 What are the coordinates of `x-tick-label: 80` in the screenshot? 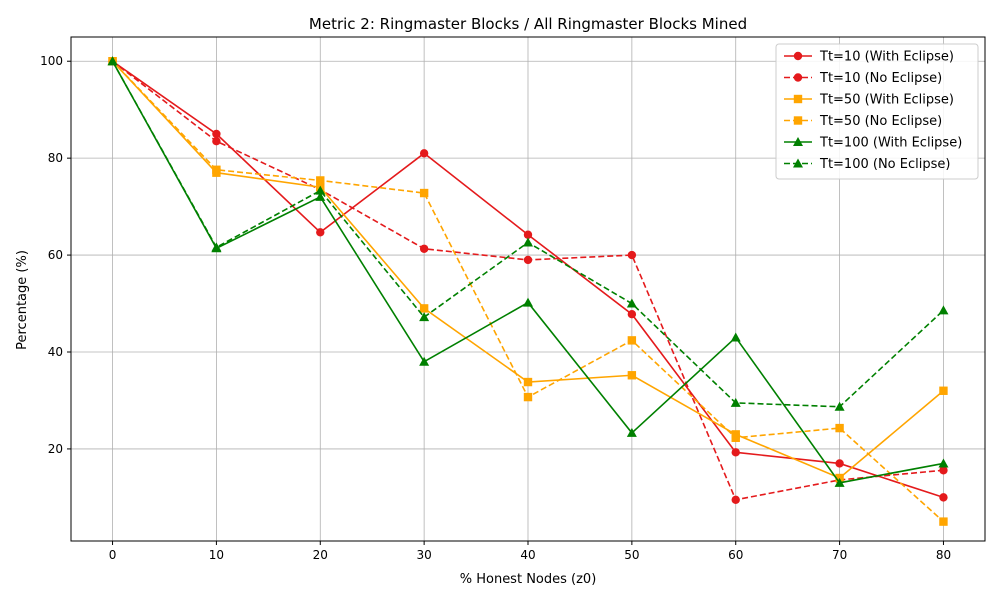 It's located at (943, 555).